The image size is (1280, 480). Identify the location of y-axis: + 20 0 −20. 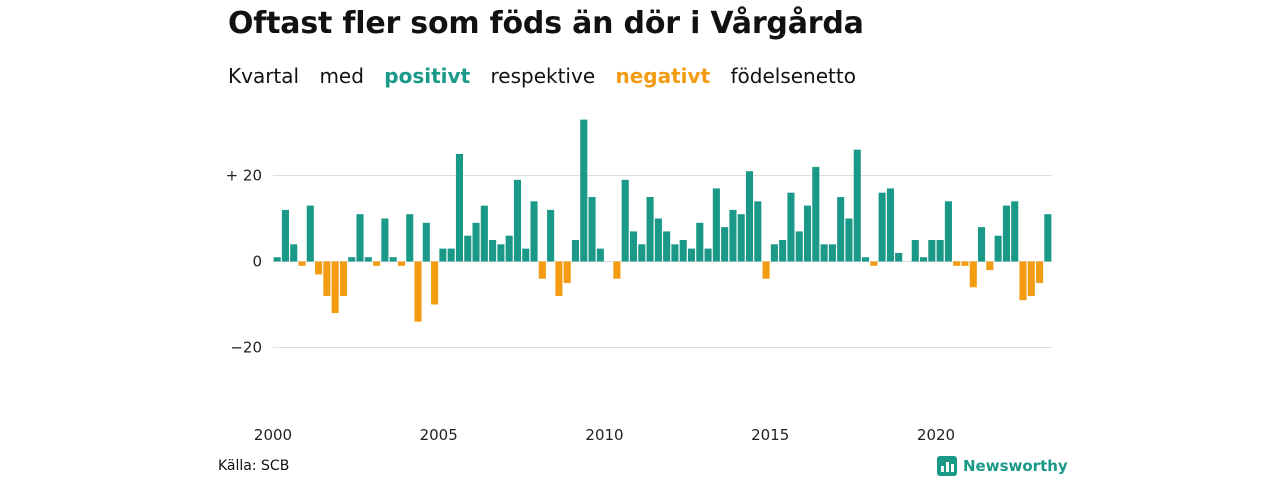
(244, 262).